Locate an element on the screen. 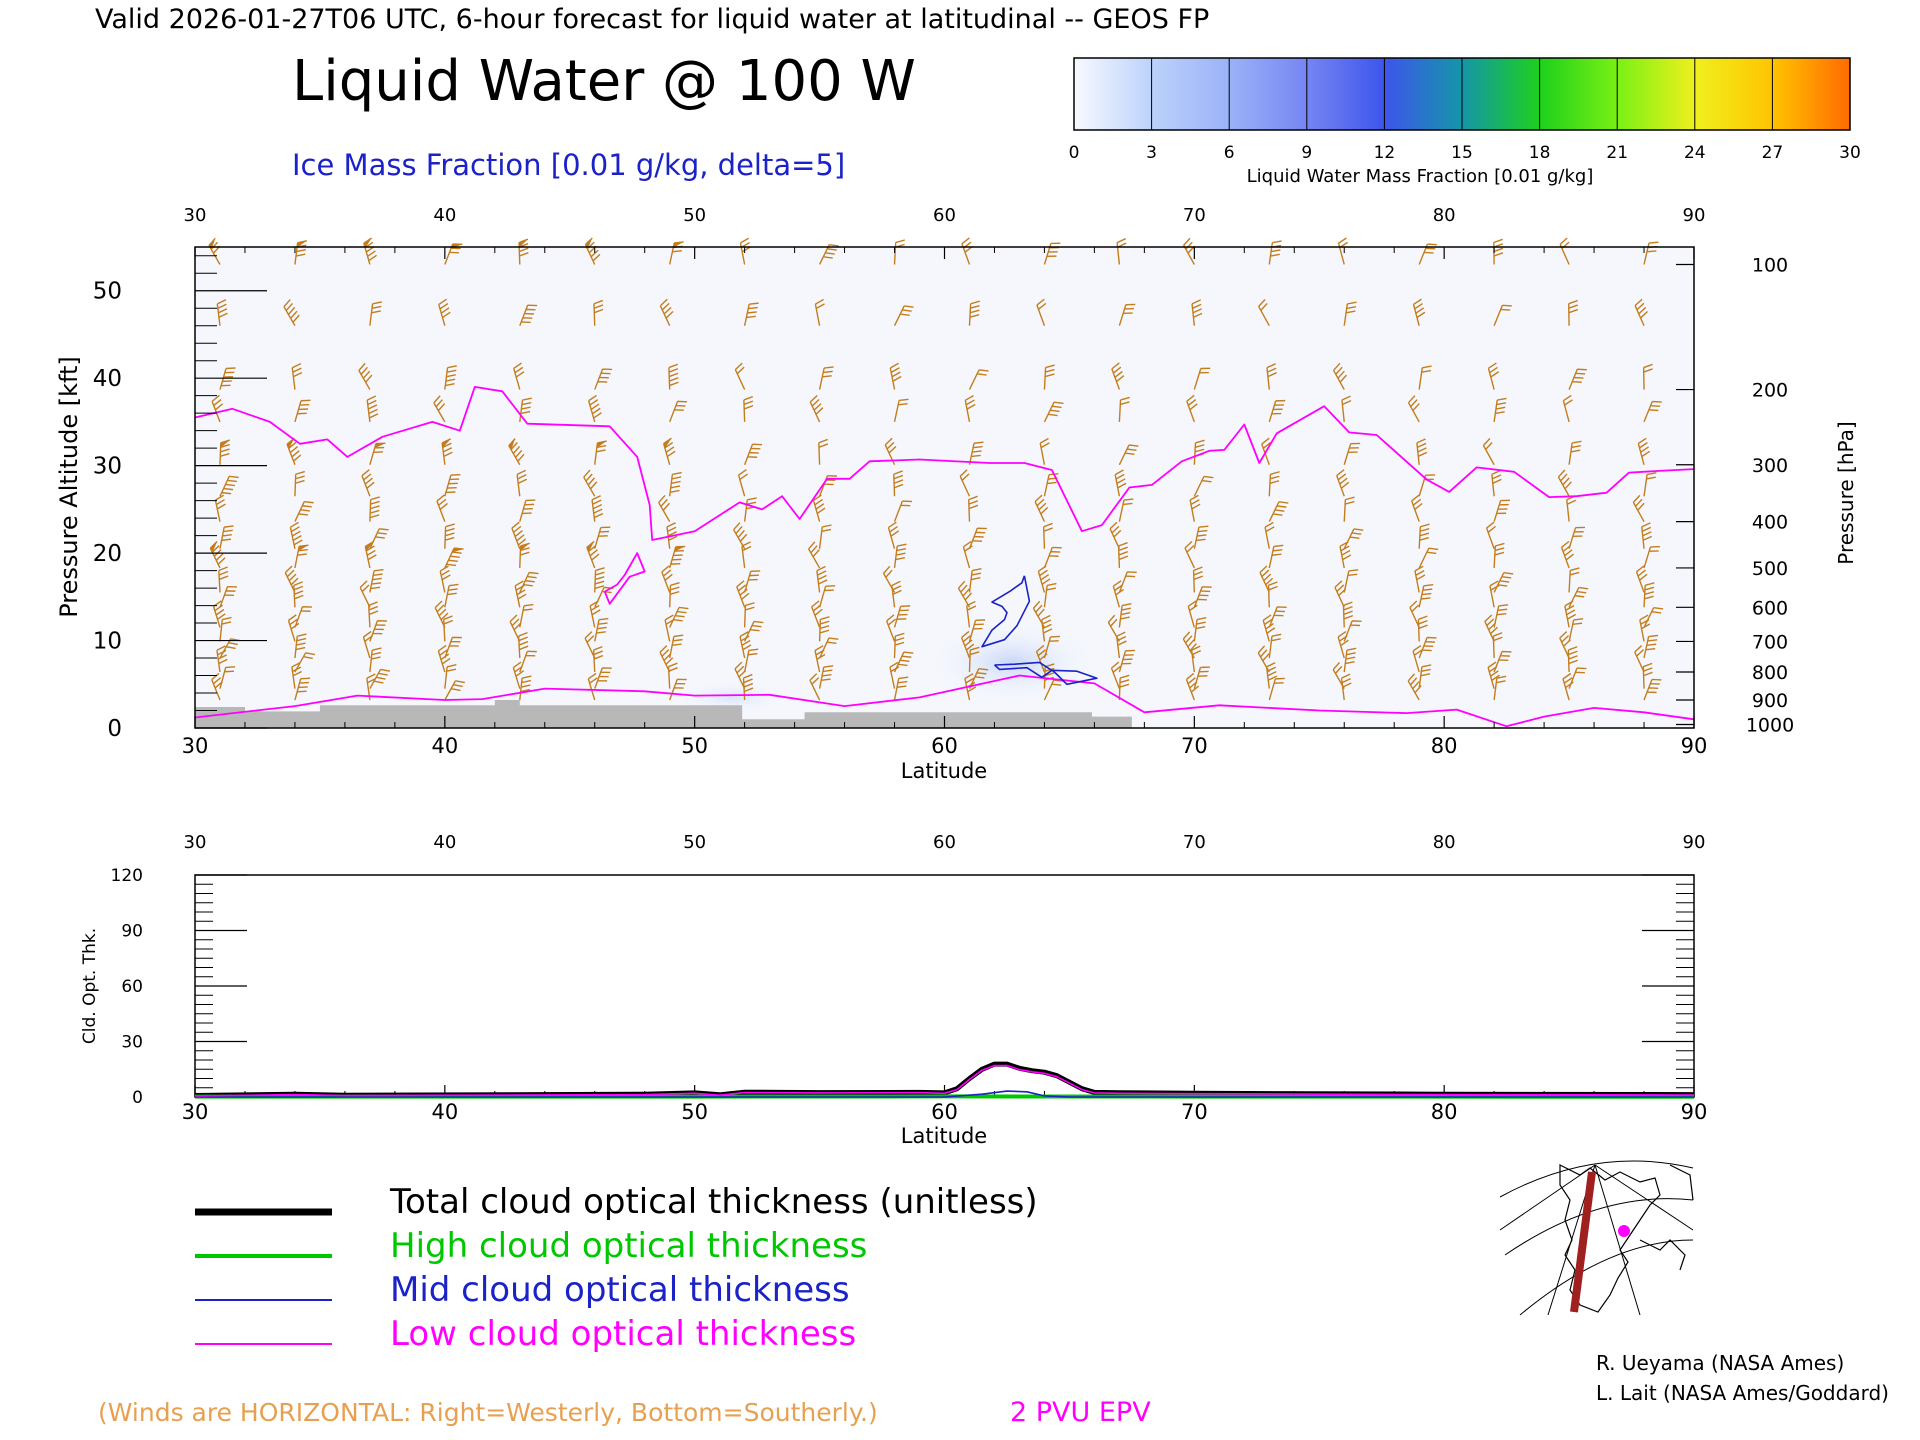  pressure-tick-label: 800 is located at coordinates (1770, 673).